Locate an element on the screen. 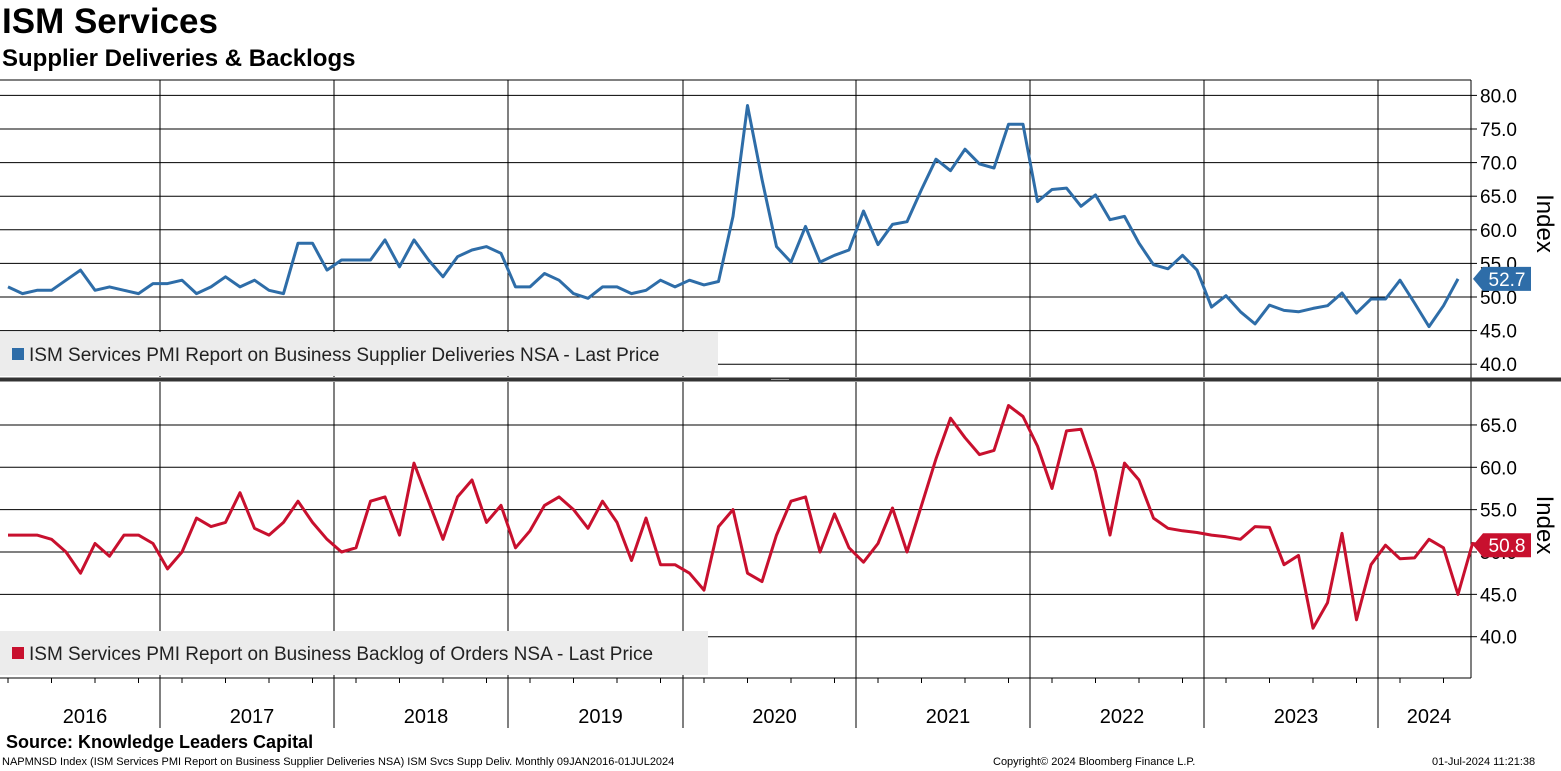  y-tick-label: 50.0 is located at coordinates (1498, 298).